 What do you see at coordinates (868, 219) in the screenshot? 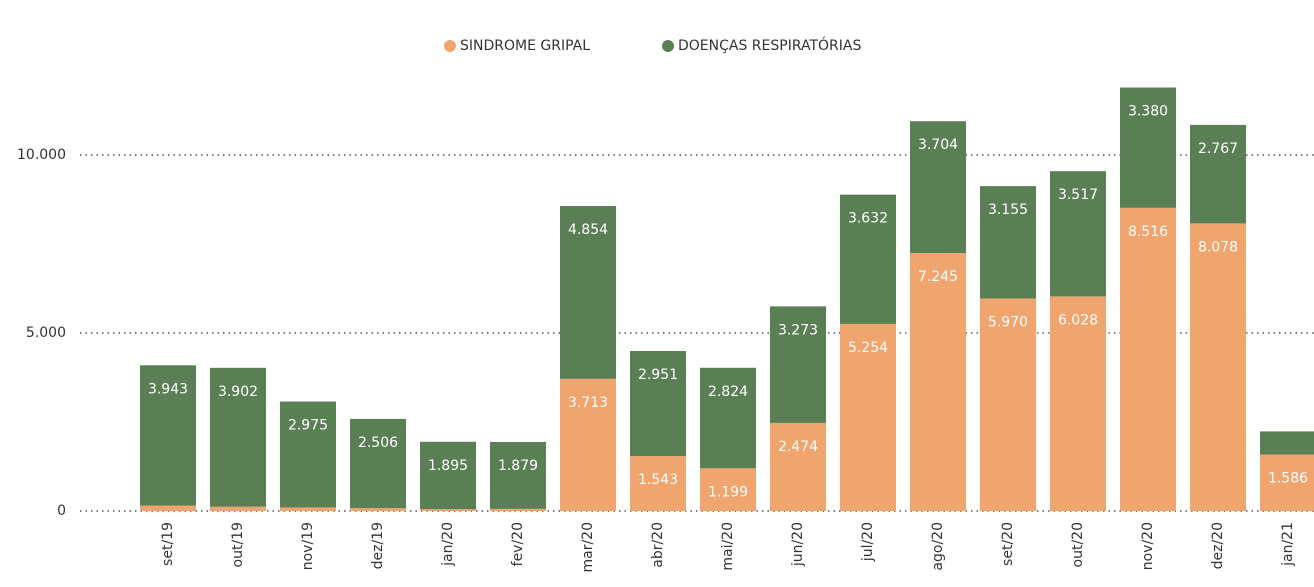
I see `value-label: 3.632` at bounding box center [868, 219].